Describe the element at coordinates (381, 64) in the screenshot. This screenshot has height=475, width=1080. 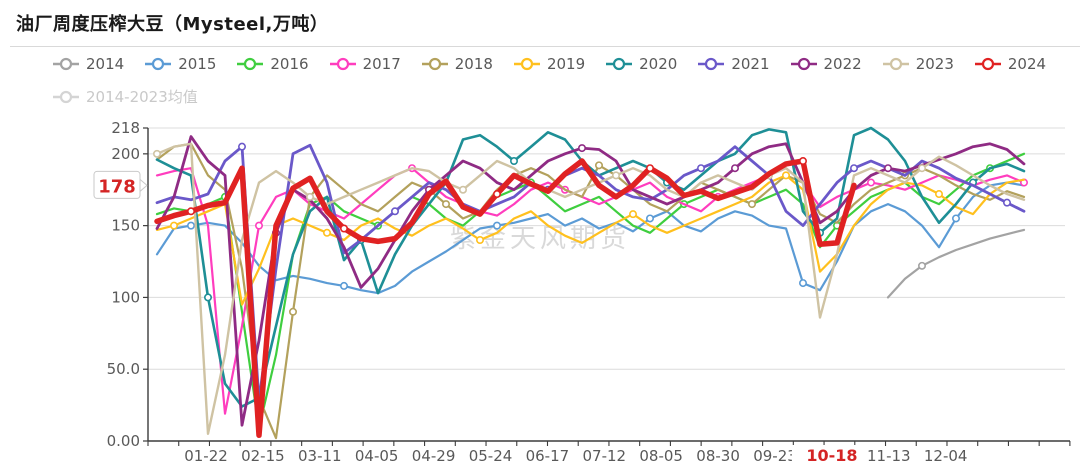
I see `legend-item-label: 2017` at that location.